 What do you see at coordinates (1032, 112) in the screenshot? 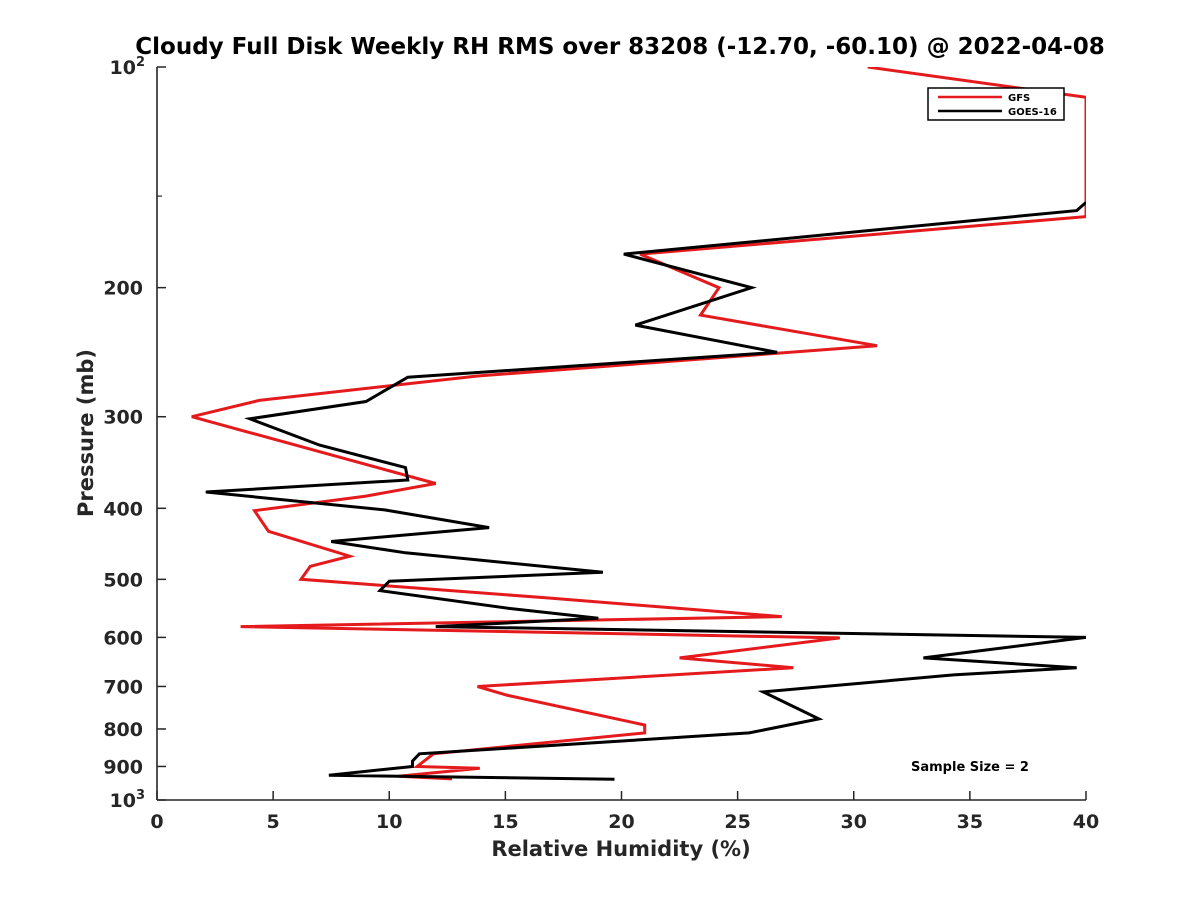
I see `legend-label-goes-16: GOES-16` at bounding box center [1032, 112].